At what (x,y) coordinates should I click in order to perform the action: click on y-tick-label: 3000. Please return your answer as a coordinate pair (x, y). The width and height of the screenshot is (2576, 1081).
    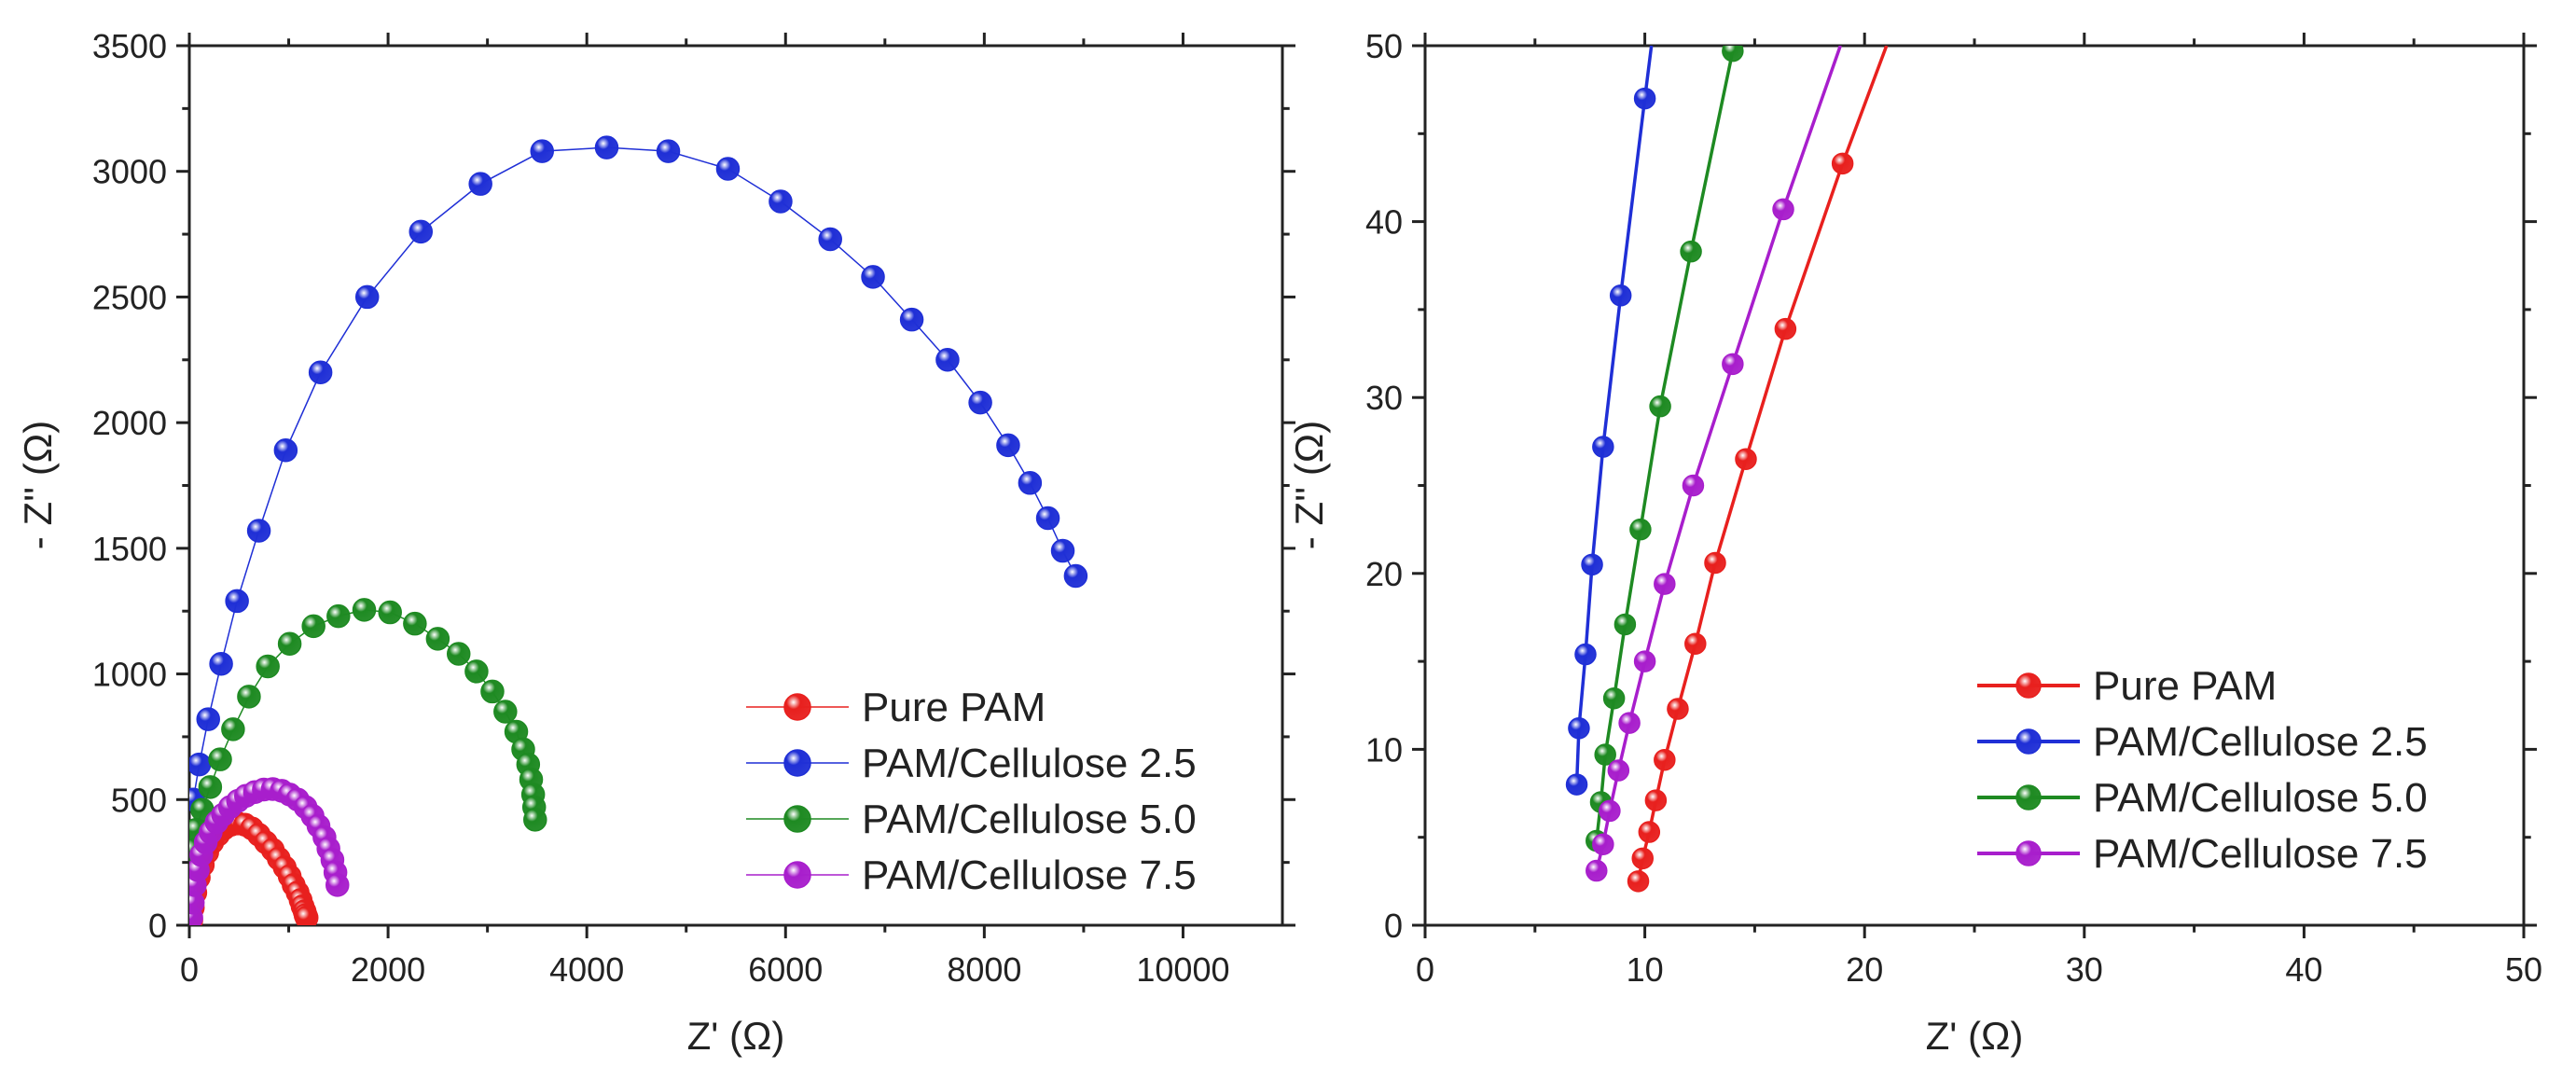
    Looking at the image, I should click on (129, 172).